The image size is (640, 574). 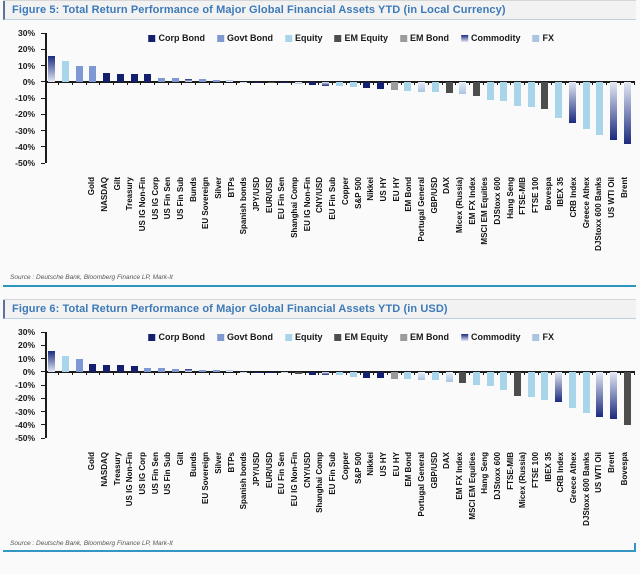 What do you see at coordinates (181, 198) in the screenshot?
I see `x-axis-label: US Fin Sub` at bounding box center [181, 198].